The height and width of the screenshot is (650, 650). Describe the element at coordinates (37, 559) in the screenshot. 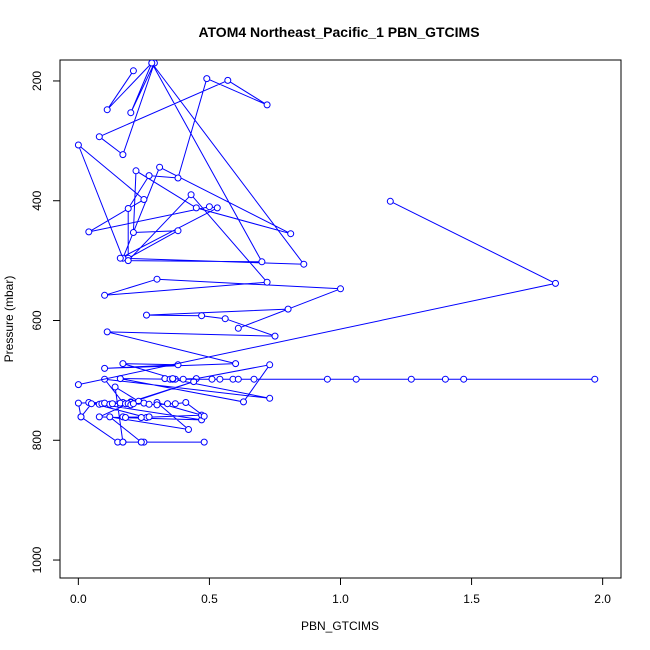

I see `y-tick-label: 1000` at that location.